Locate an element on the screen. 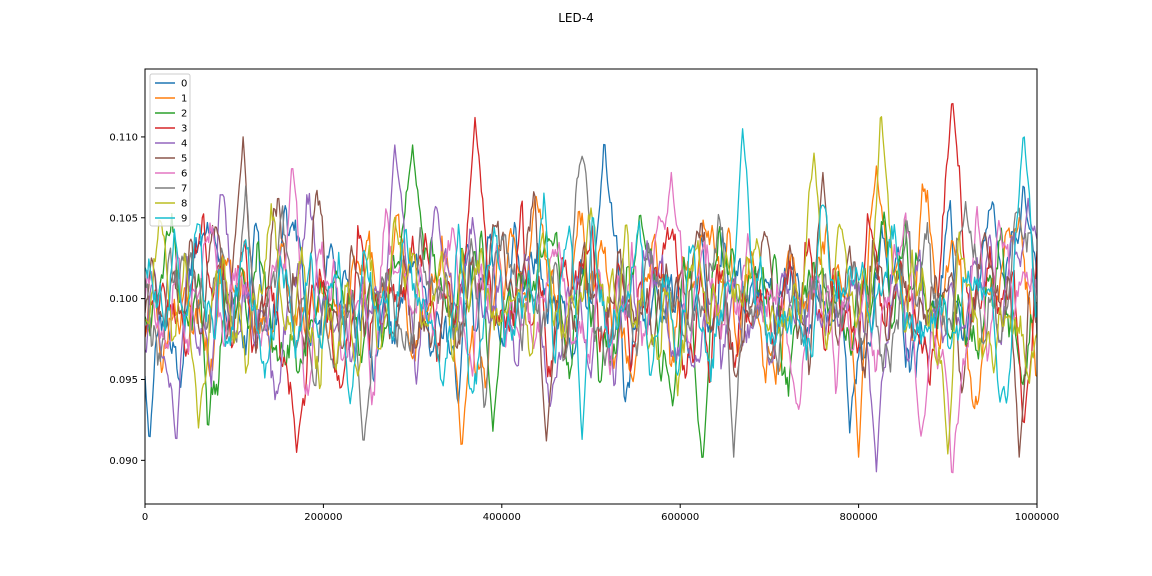 The width and height of the screenshot is (1152, 576). x-tick-label: 400000 is located at coordinates (502, 517).